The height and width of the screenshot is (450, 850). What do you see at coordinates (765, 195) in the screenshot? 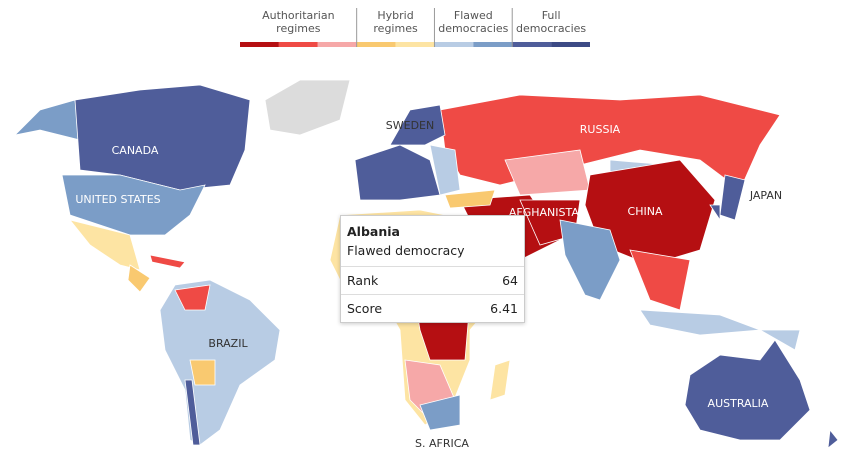
I see `country-label: JAPAN` at bounding box center [765, 195].